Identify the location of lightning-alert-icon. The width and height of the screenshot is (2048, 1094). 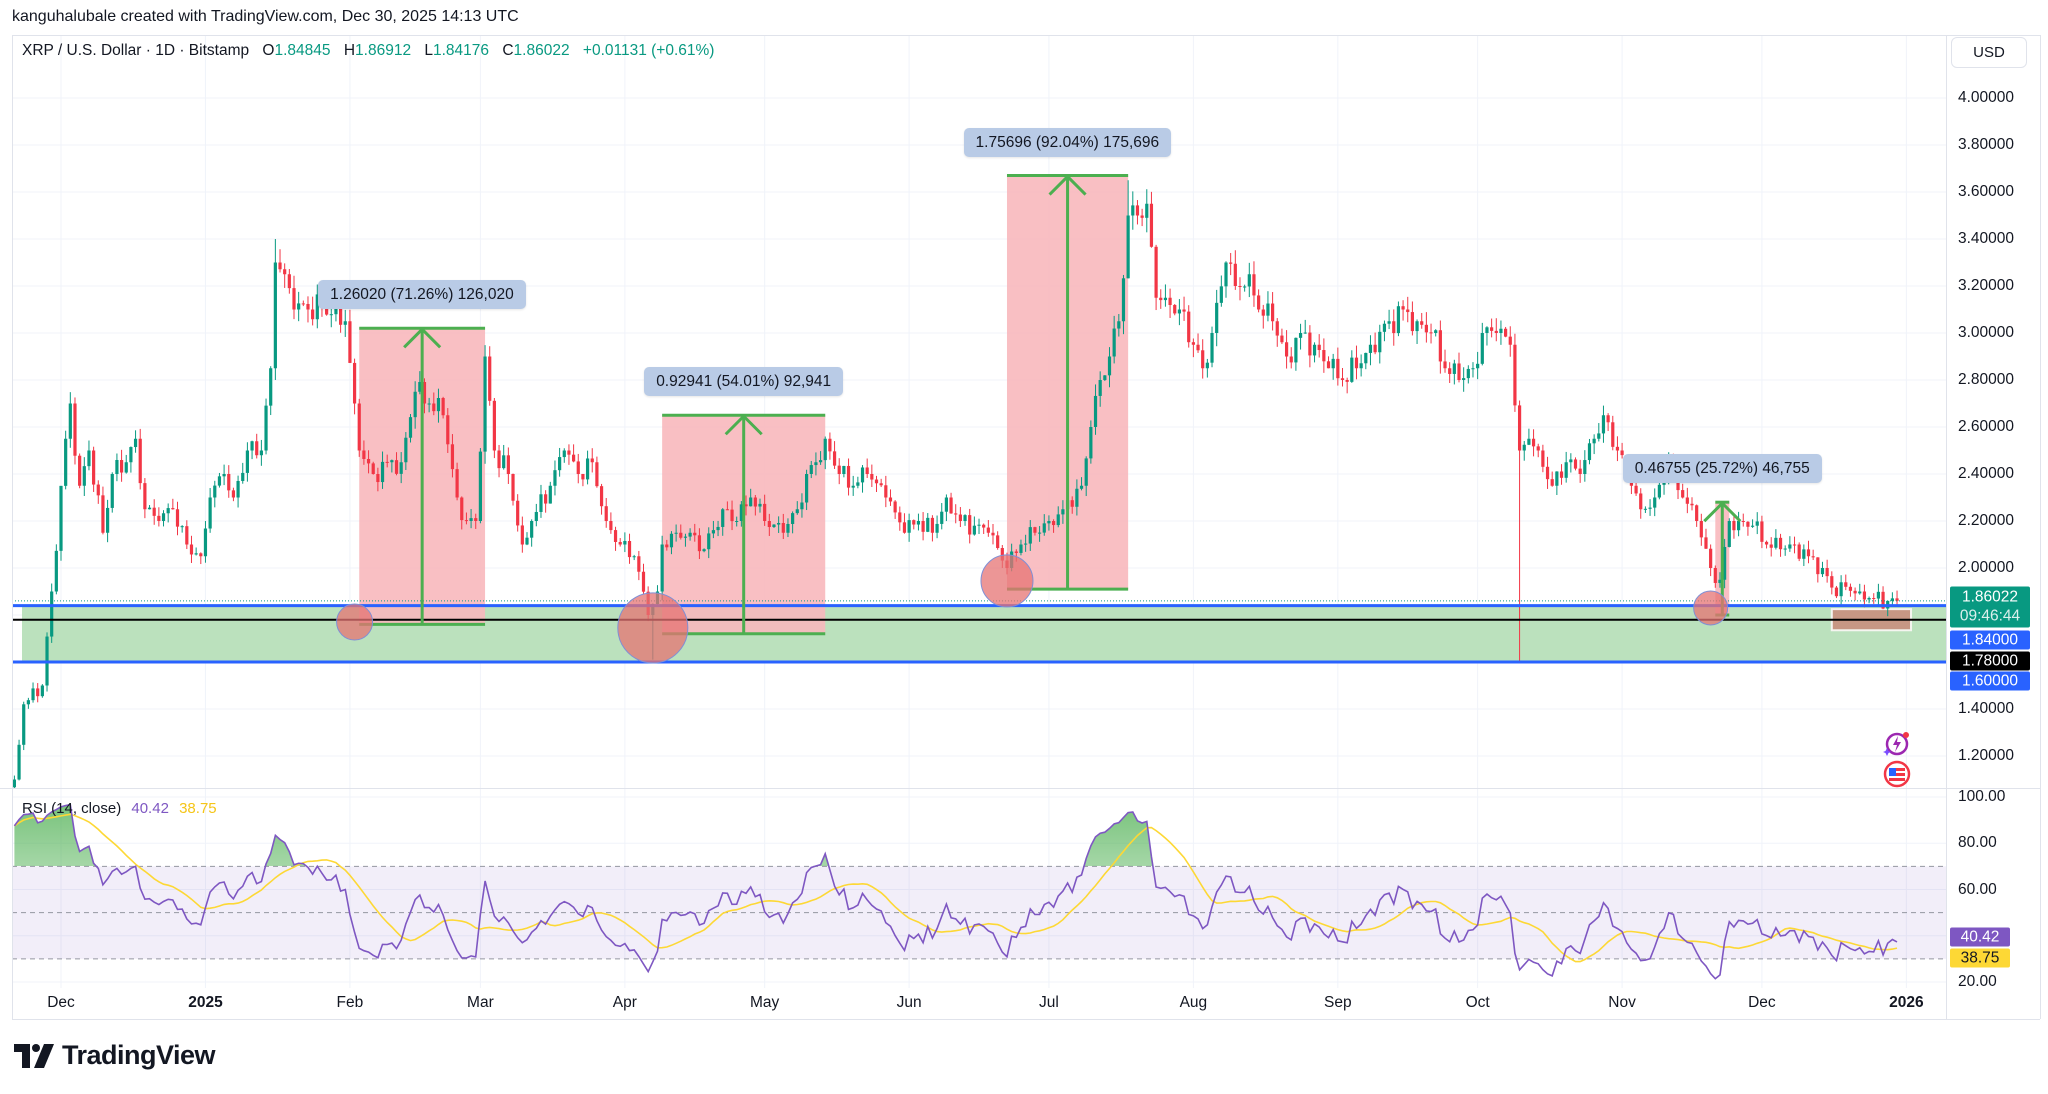
(1896, 744).